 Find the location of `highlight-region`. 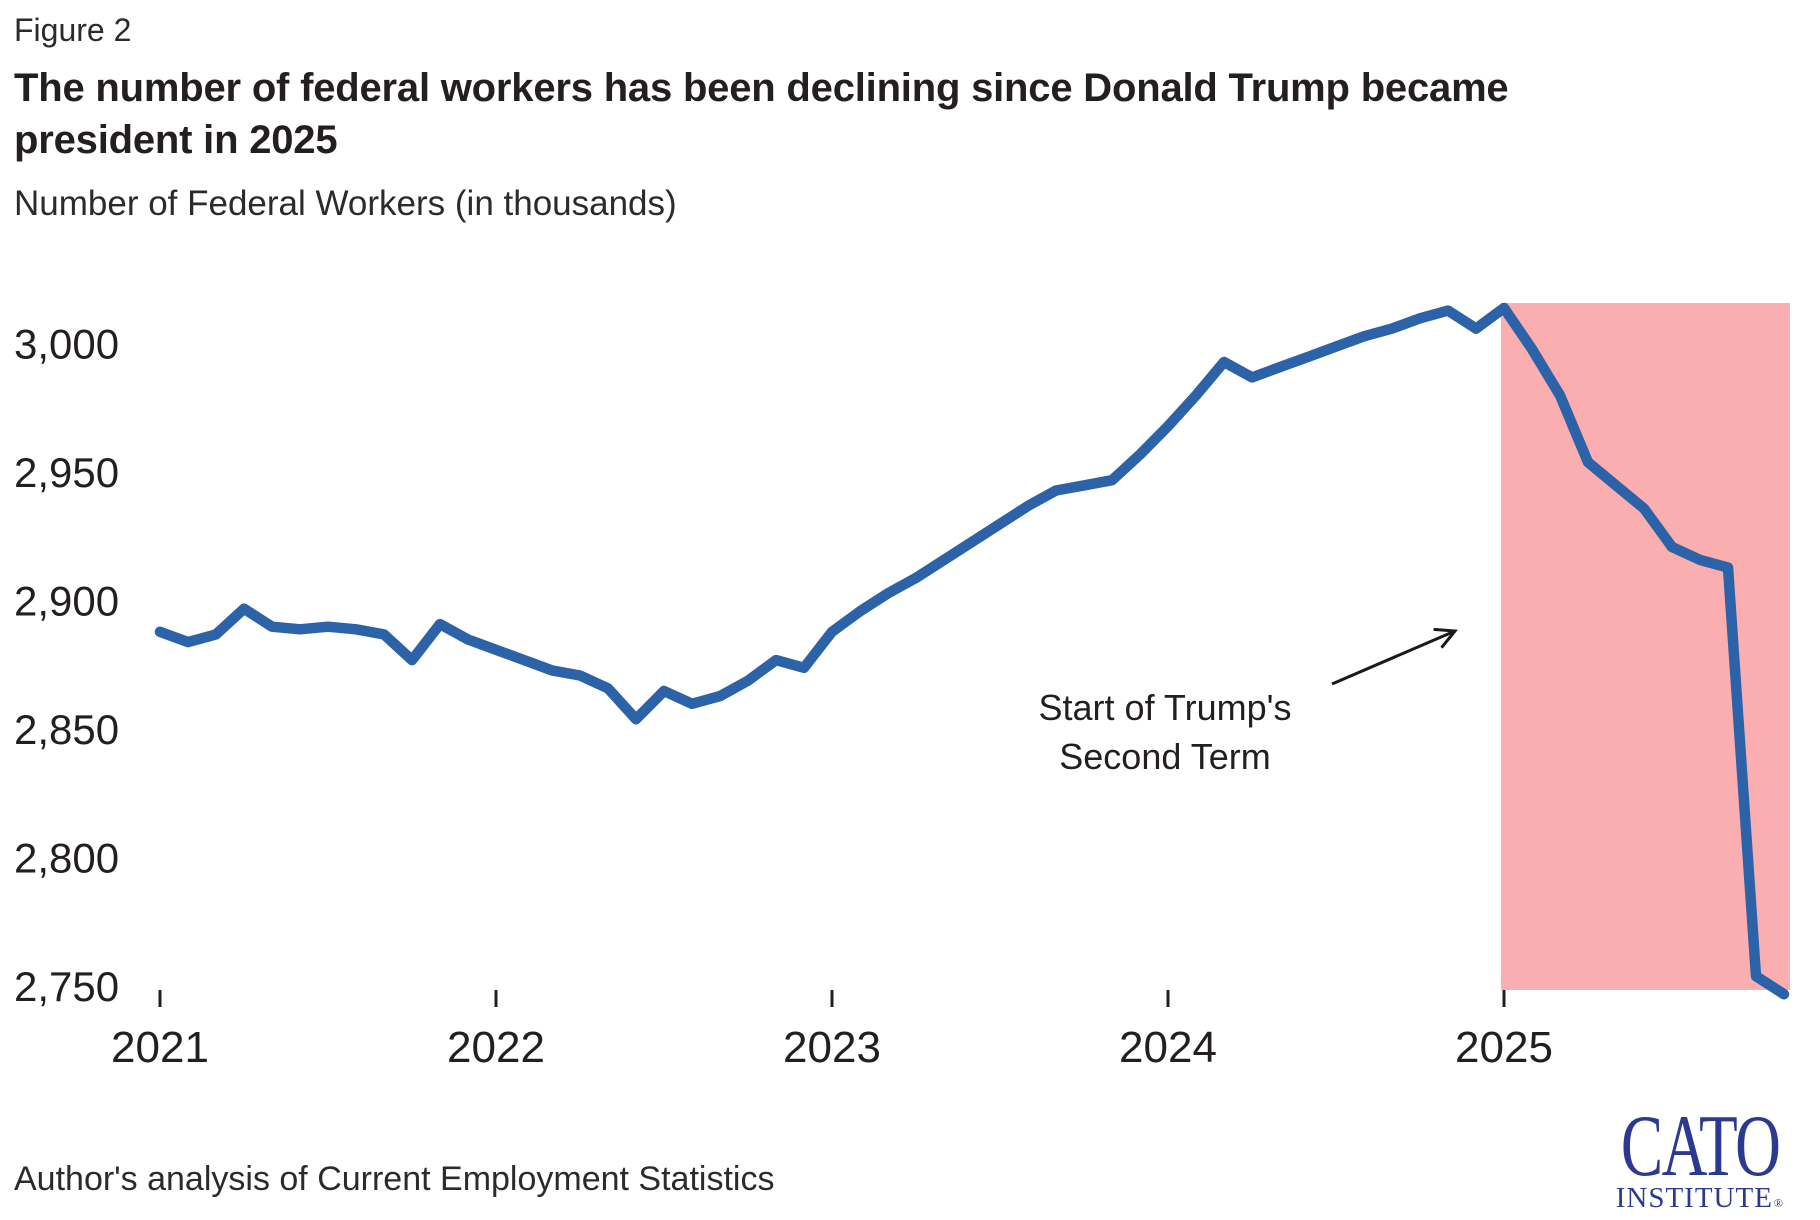

highlight-region is located at coordinates (1645, 646).